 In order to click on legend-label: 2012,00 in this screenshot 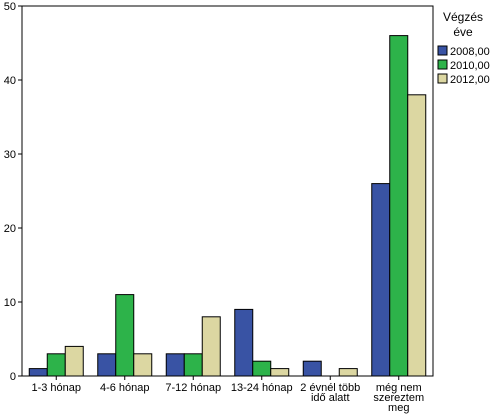, I will do `click(470, 80)`.